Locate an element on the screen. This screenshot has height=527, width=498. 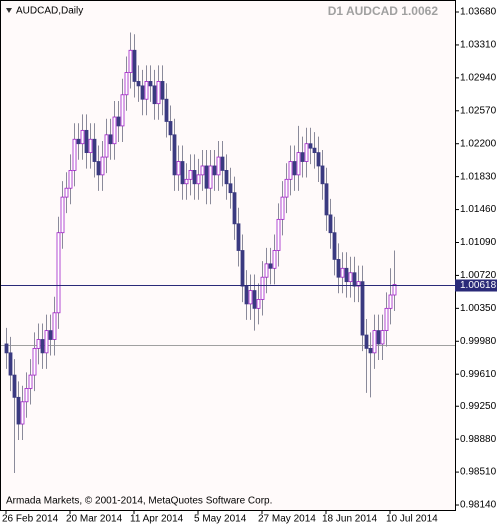
x-tick-label: 18 Jun 2014 is located at coordinates (349, 519).